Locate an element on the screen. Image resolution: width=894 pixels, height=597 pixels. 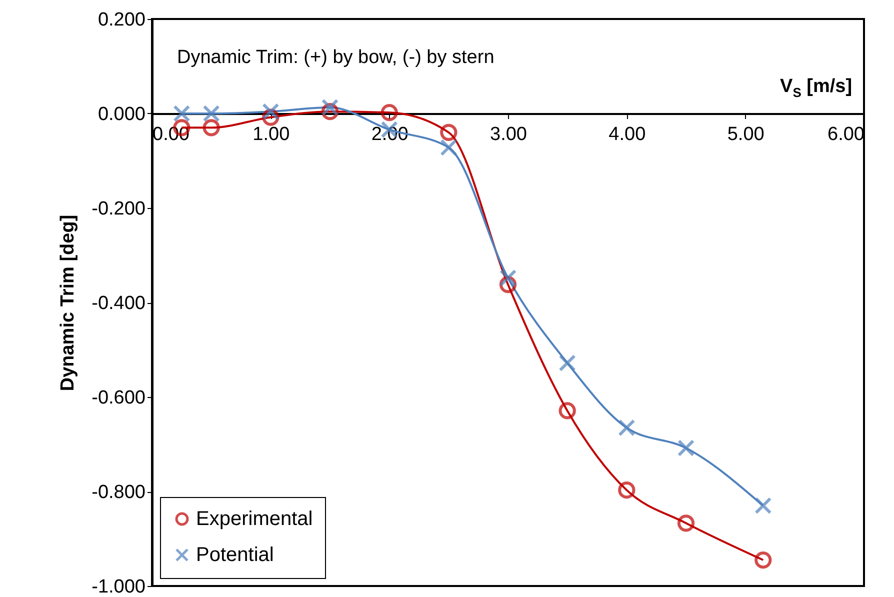
y-tick-label: -0.200 is located at coordinates (119, 209).